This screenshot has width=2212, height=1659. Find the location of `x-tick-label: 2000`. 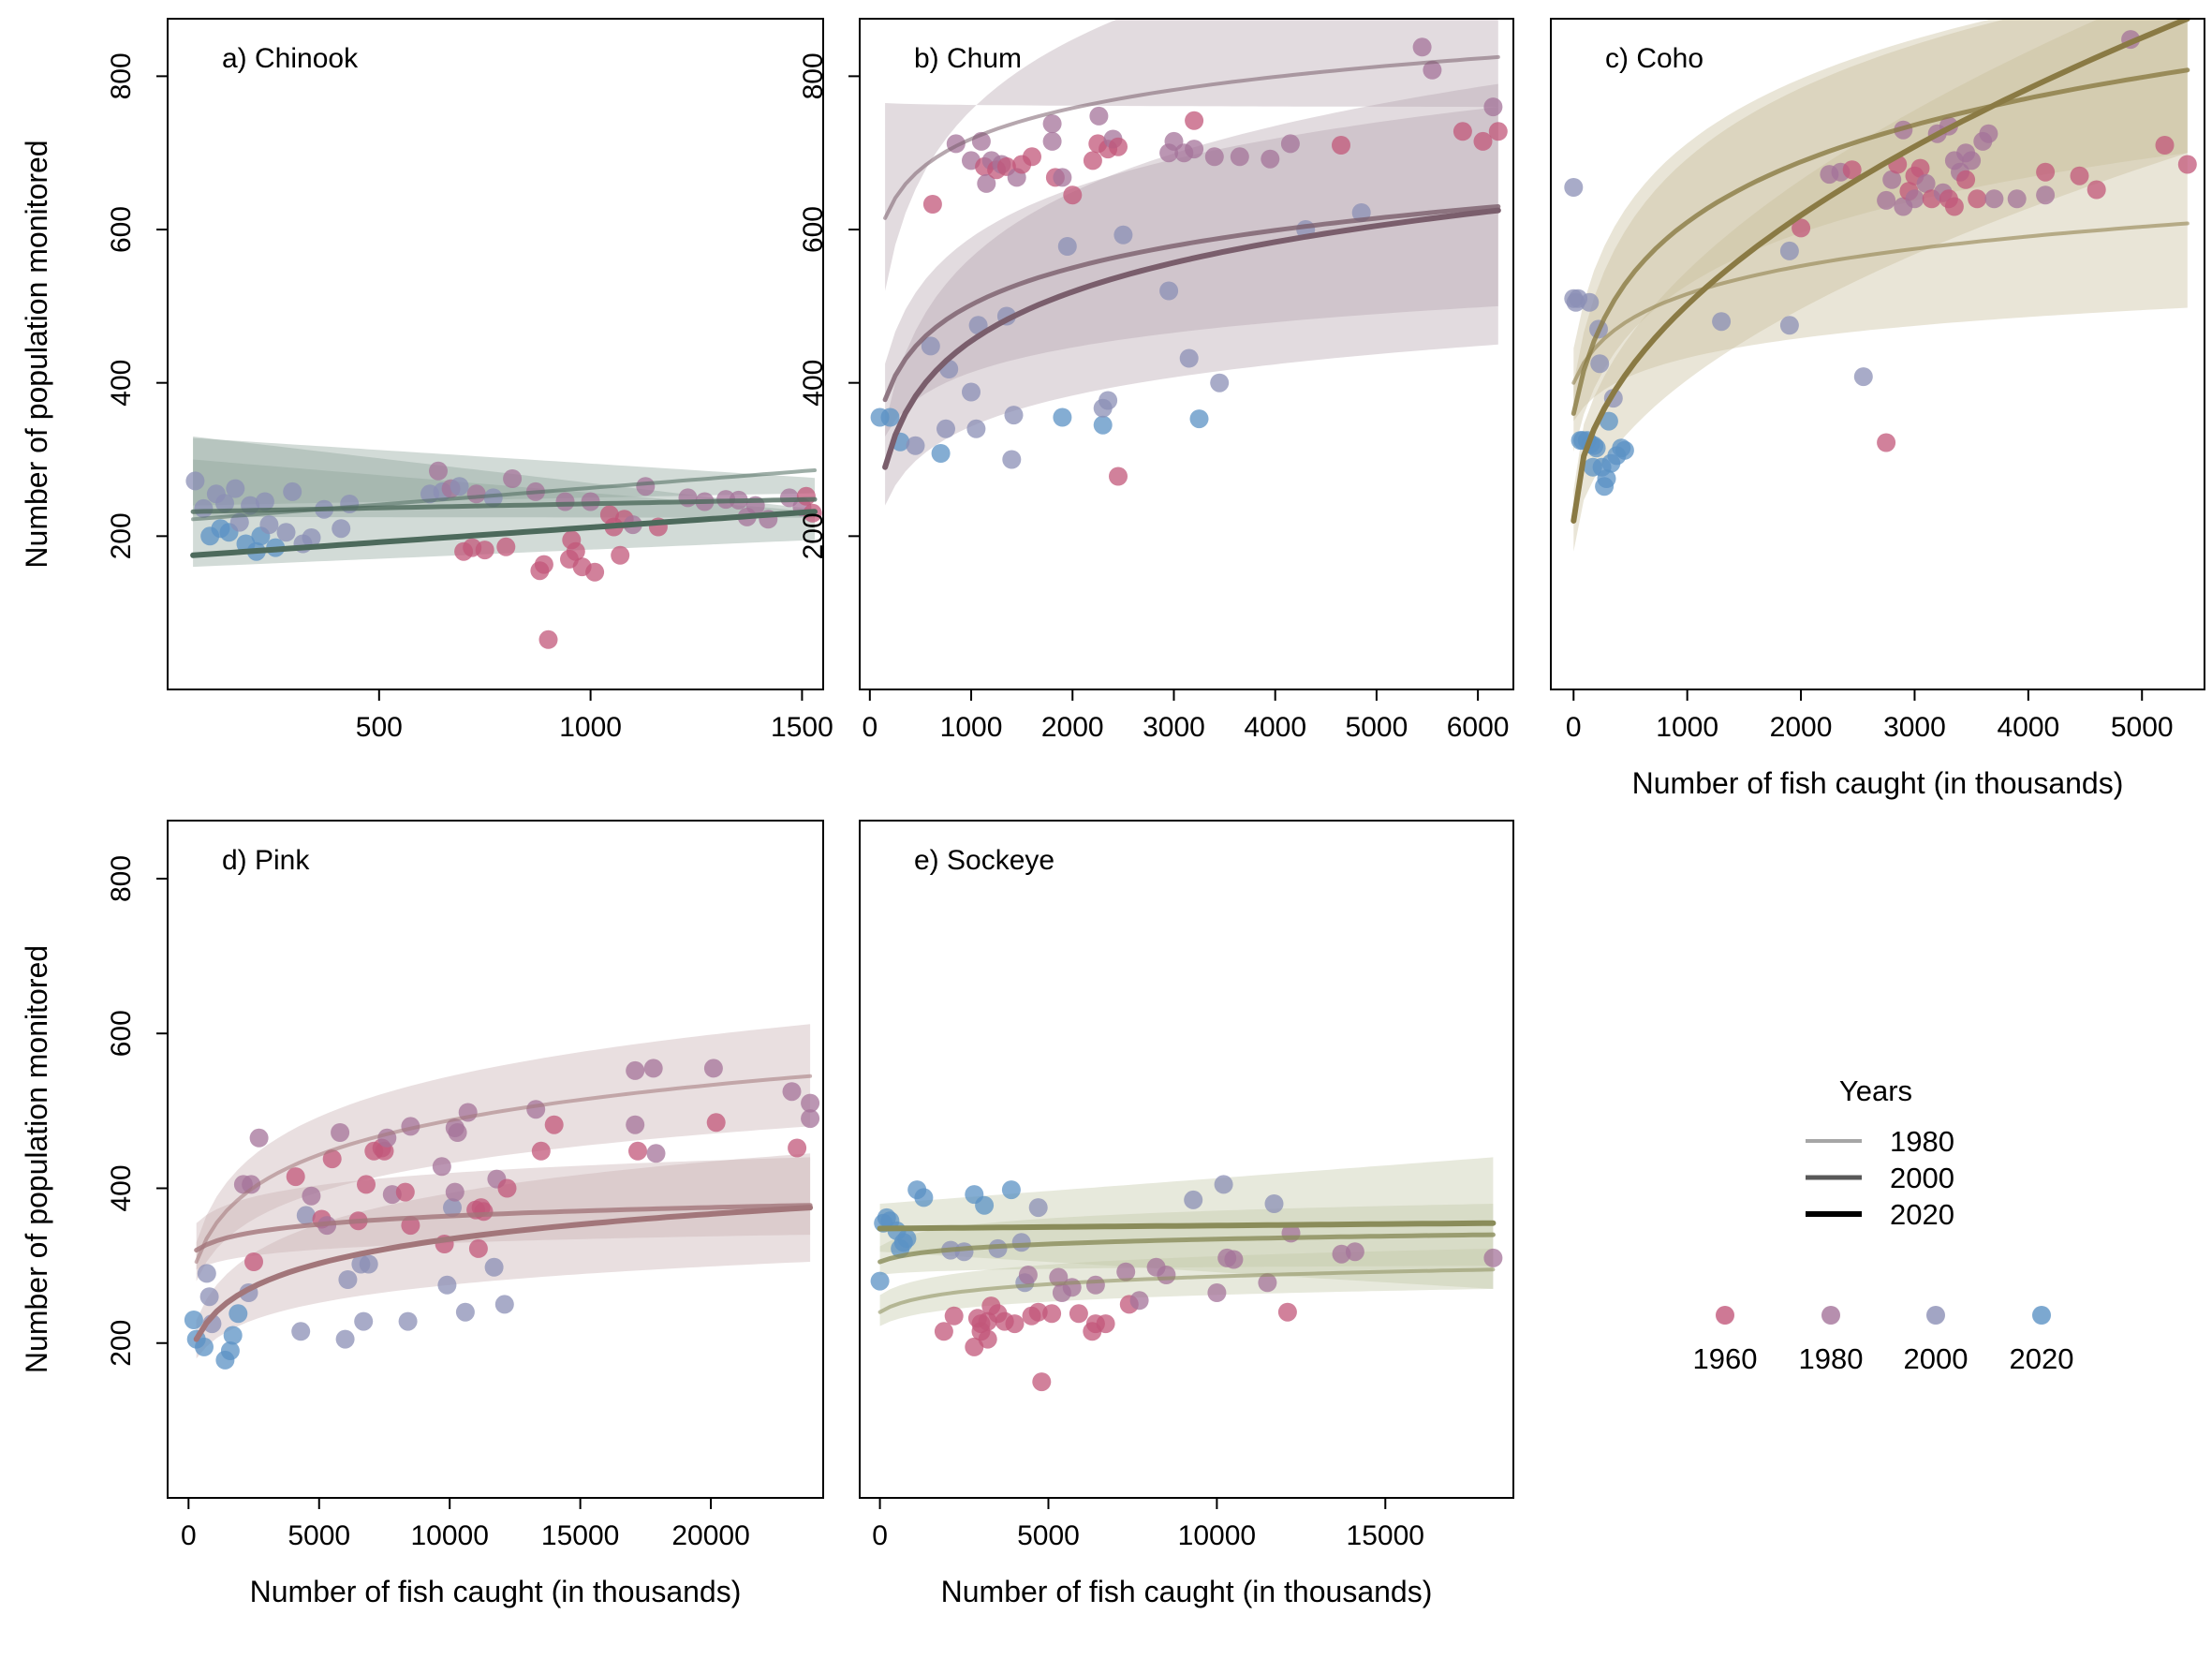

x-tick-label: 2000 is located at coordinates (1072, 727).